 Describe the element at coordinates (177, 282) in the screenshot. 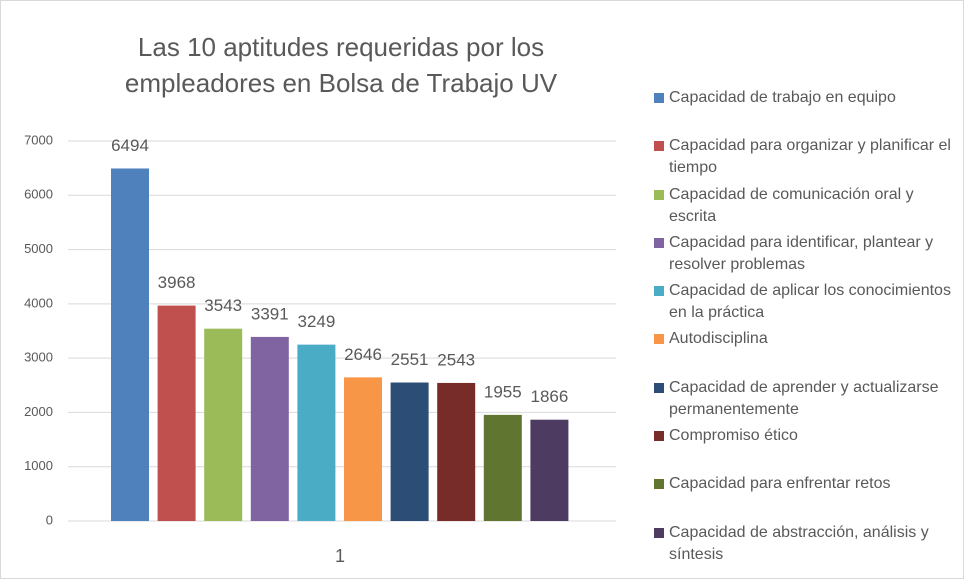

I see `data-label: 3968` at that location.